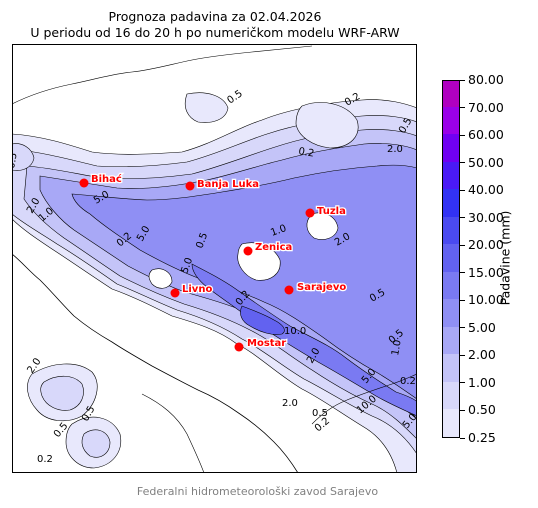  Describe the element at coordinates (486, 190) in the screenshot. I see `colorbar-tick-label: 40.00` at that location.